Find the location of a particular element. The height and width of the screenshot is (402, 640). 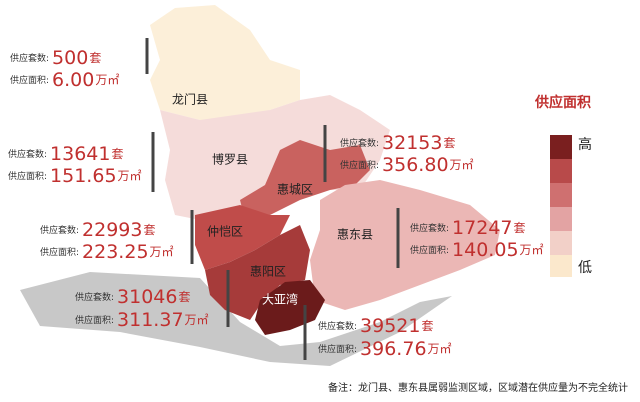

area-line: 供应面积: 356.80万㎡ is located at coordinates (407, 165).